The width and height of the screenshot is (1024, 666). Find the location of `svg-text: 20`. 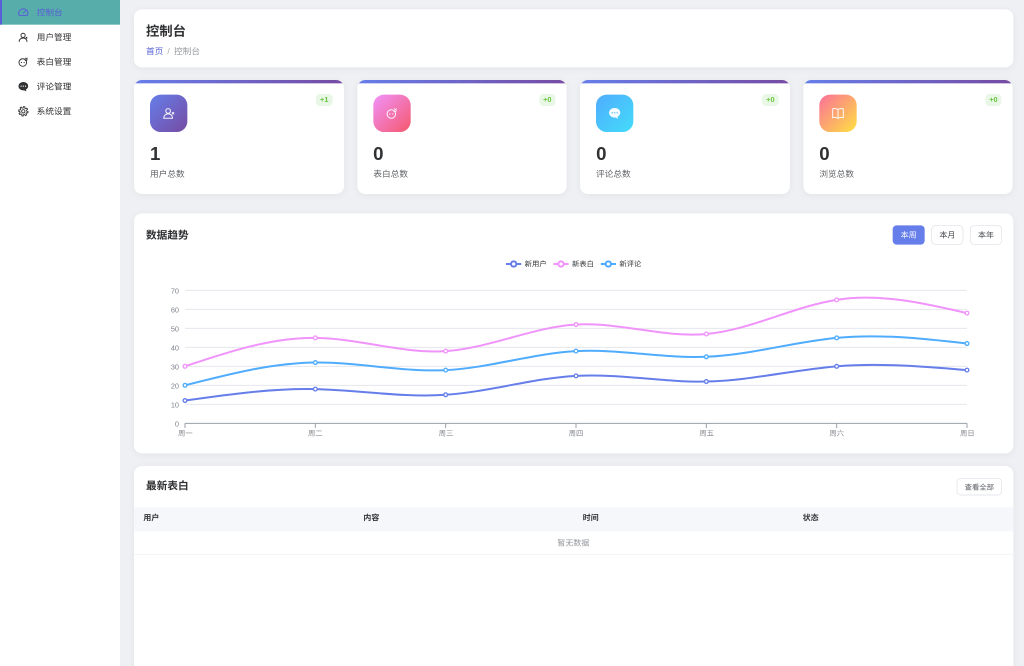

svg-text: 20 is located at coordinates (175, 385).